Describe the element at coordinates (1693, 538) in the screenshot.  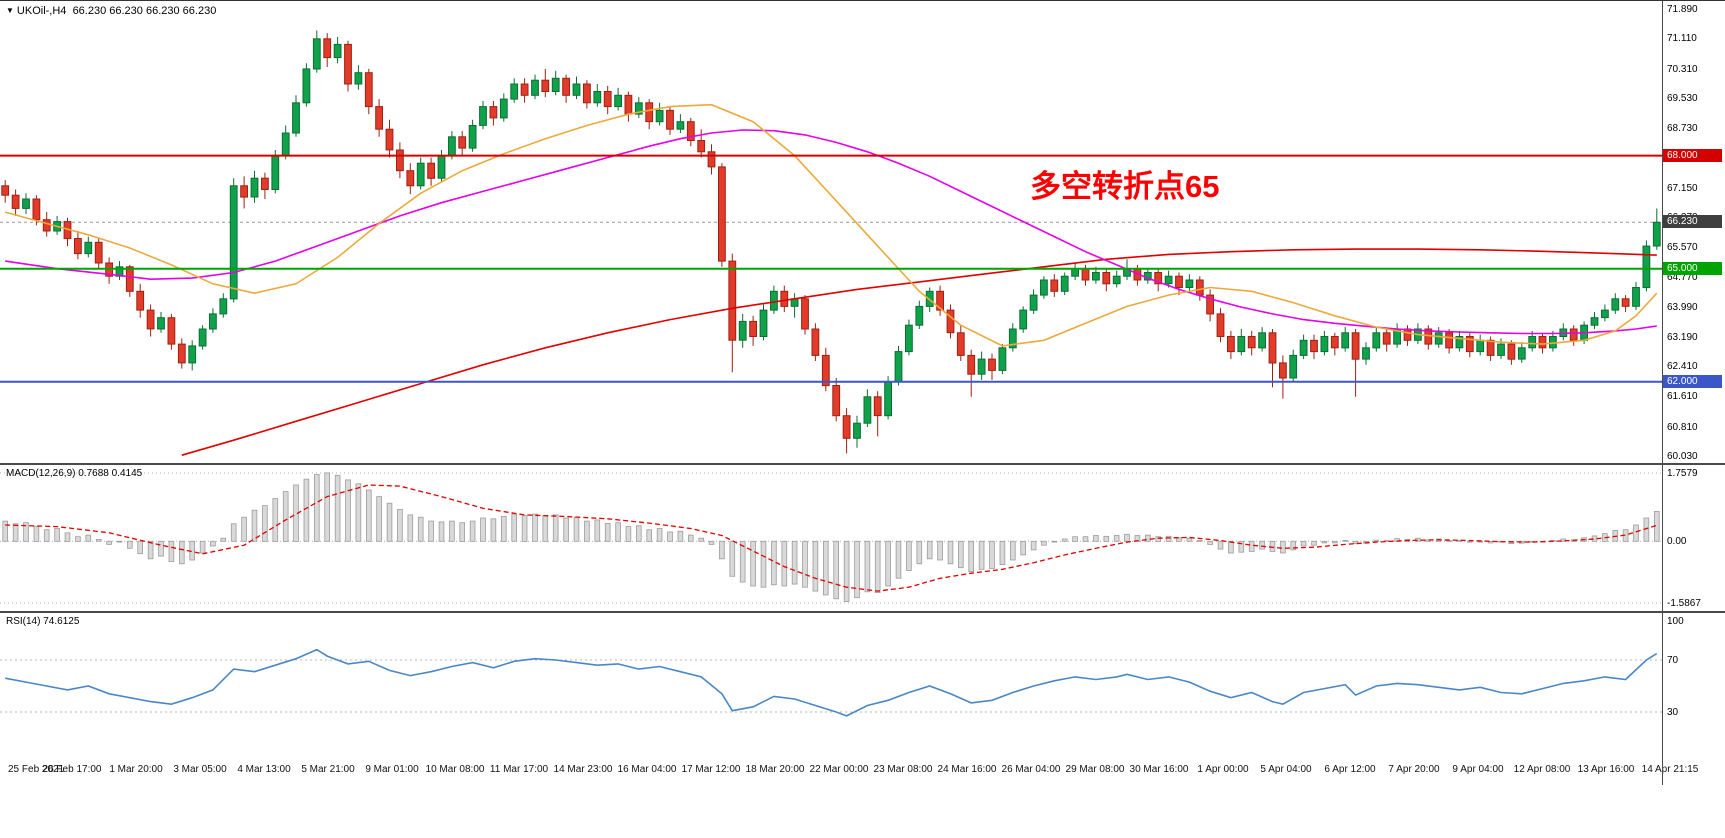
I see `macd-axis: 1.7579 0.00 -1.5867` at that location.